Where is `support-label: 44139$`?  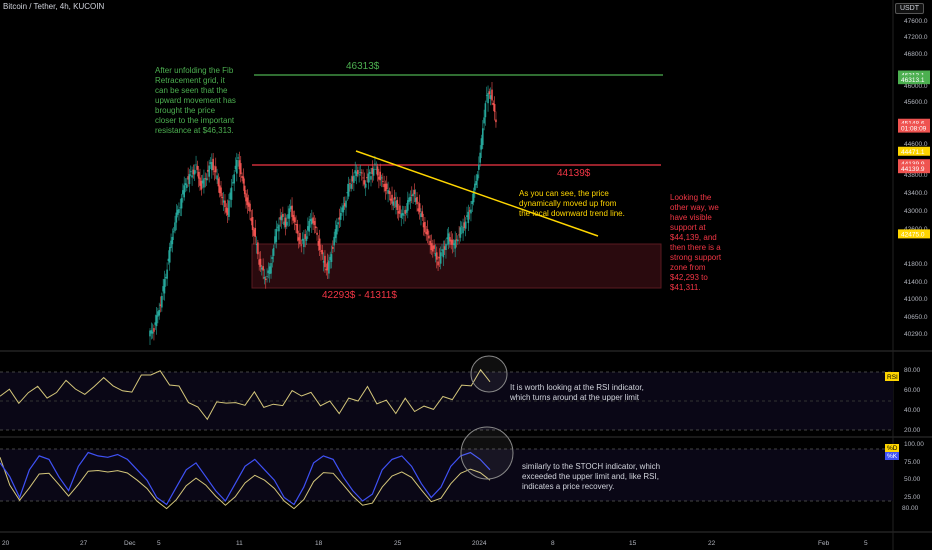
support-label: 44139$ is located at coordinates (574, 173).